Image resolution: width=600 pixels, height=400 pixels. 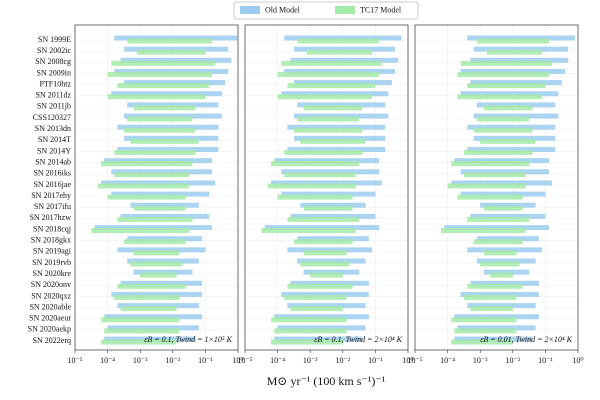 I want to click on y-tick-label: SN 2016jae, so click(x=52, y=184).